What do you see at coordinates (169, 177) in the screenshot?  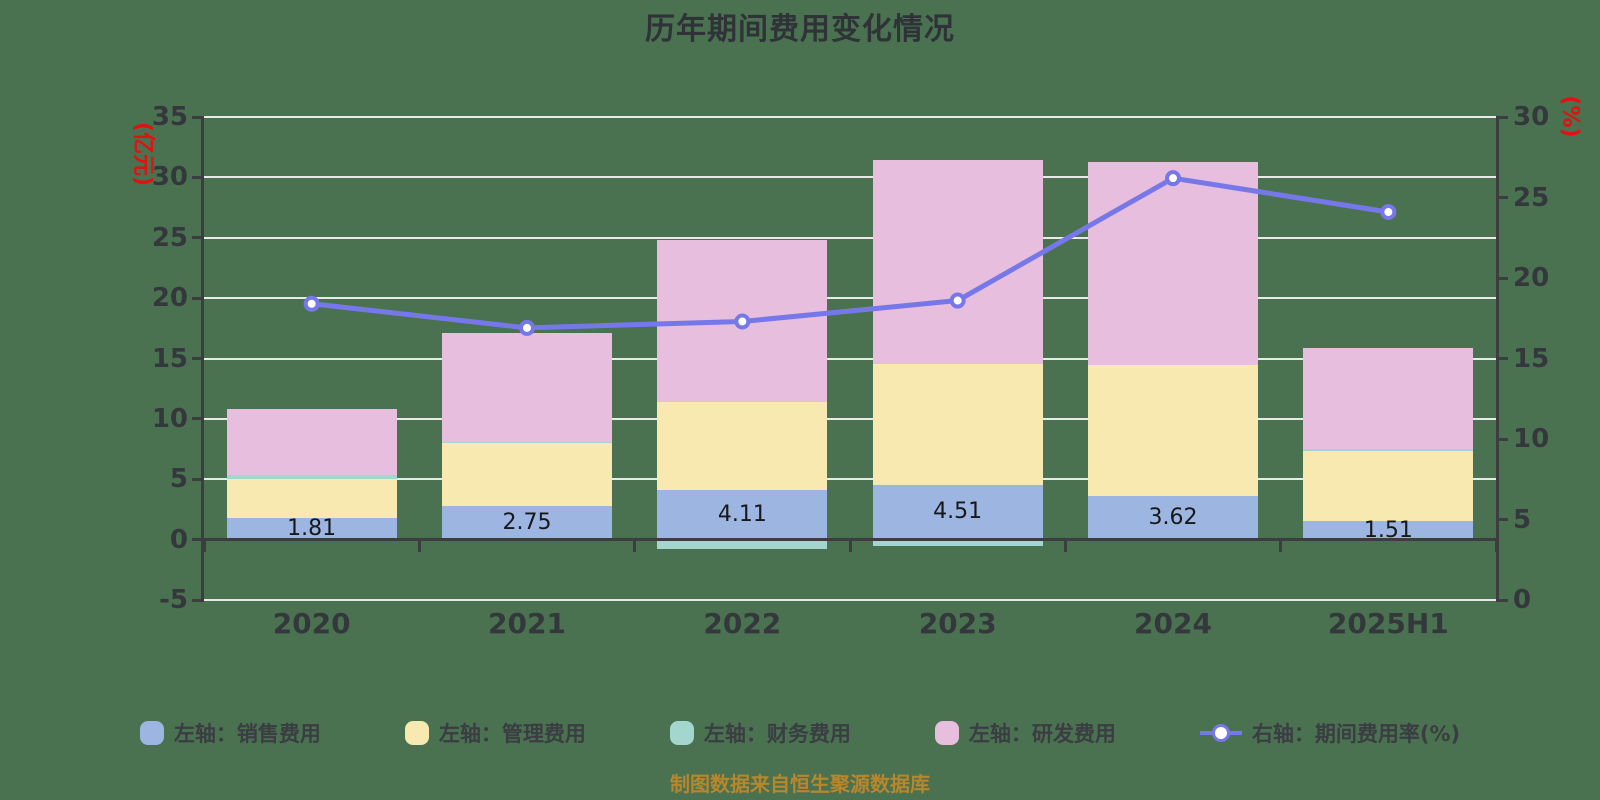 I see `left-axis-tick-label-30: 30` at bounding box center [169, 177].